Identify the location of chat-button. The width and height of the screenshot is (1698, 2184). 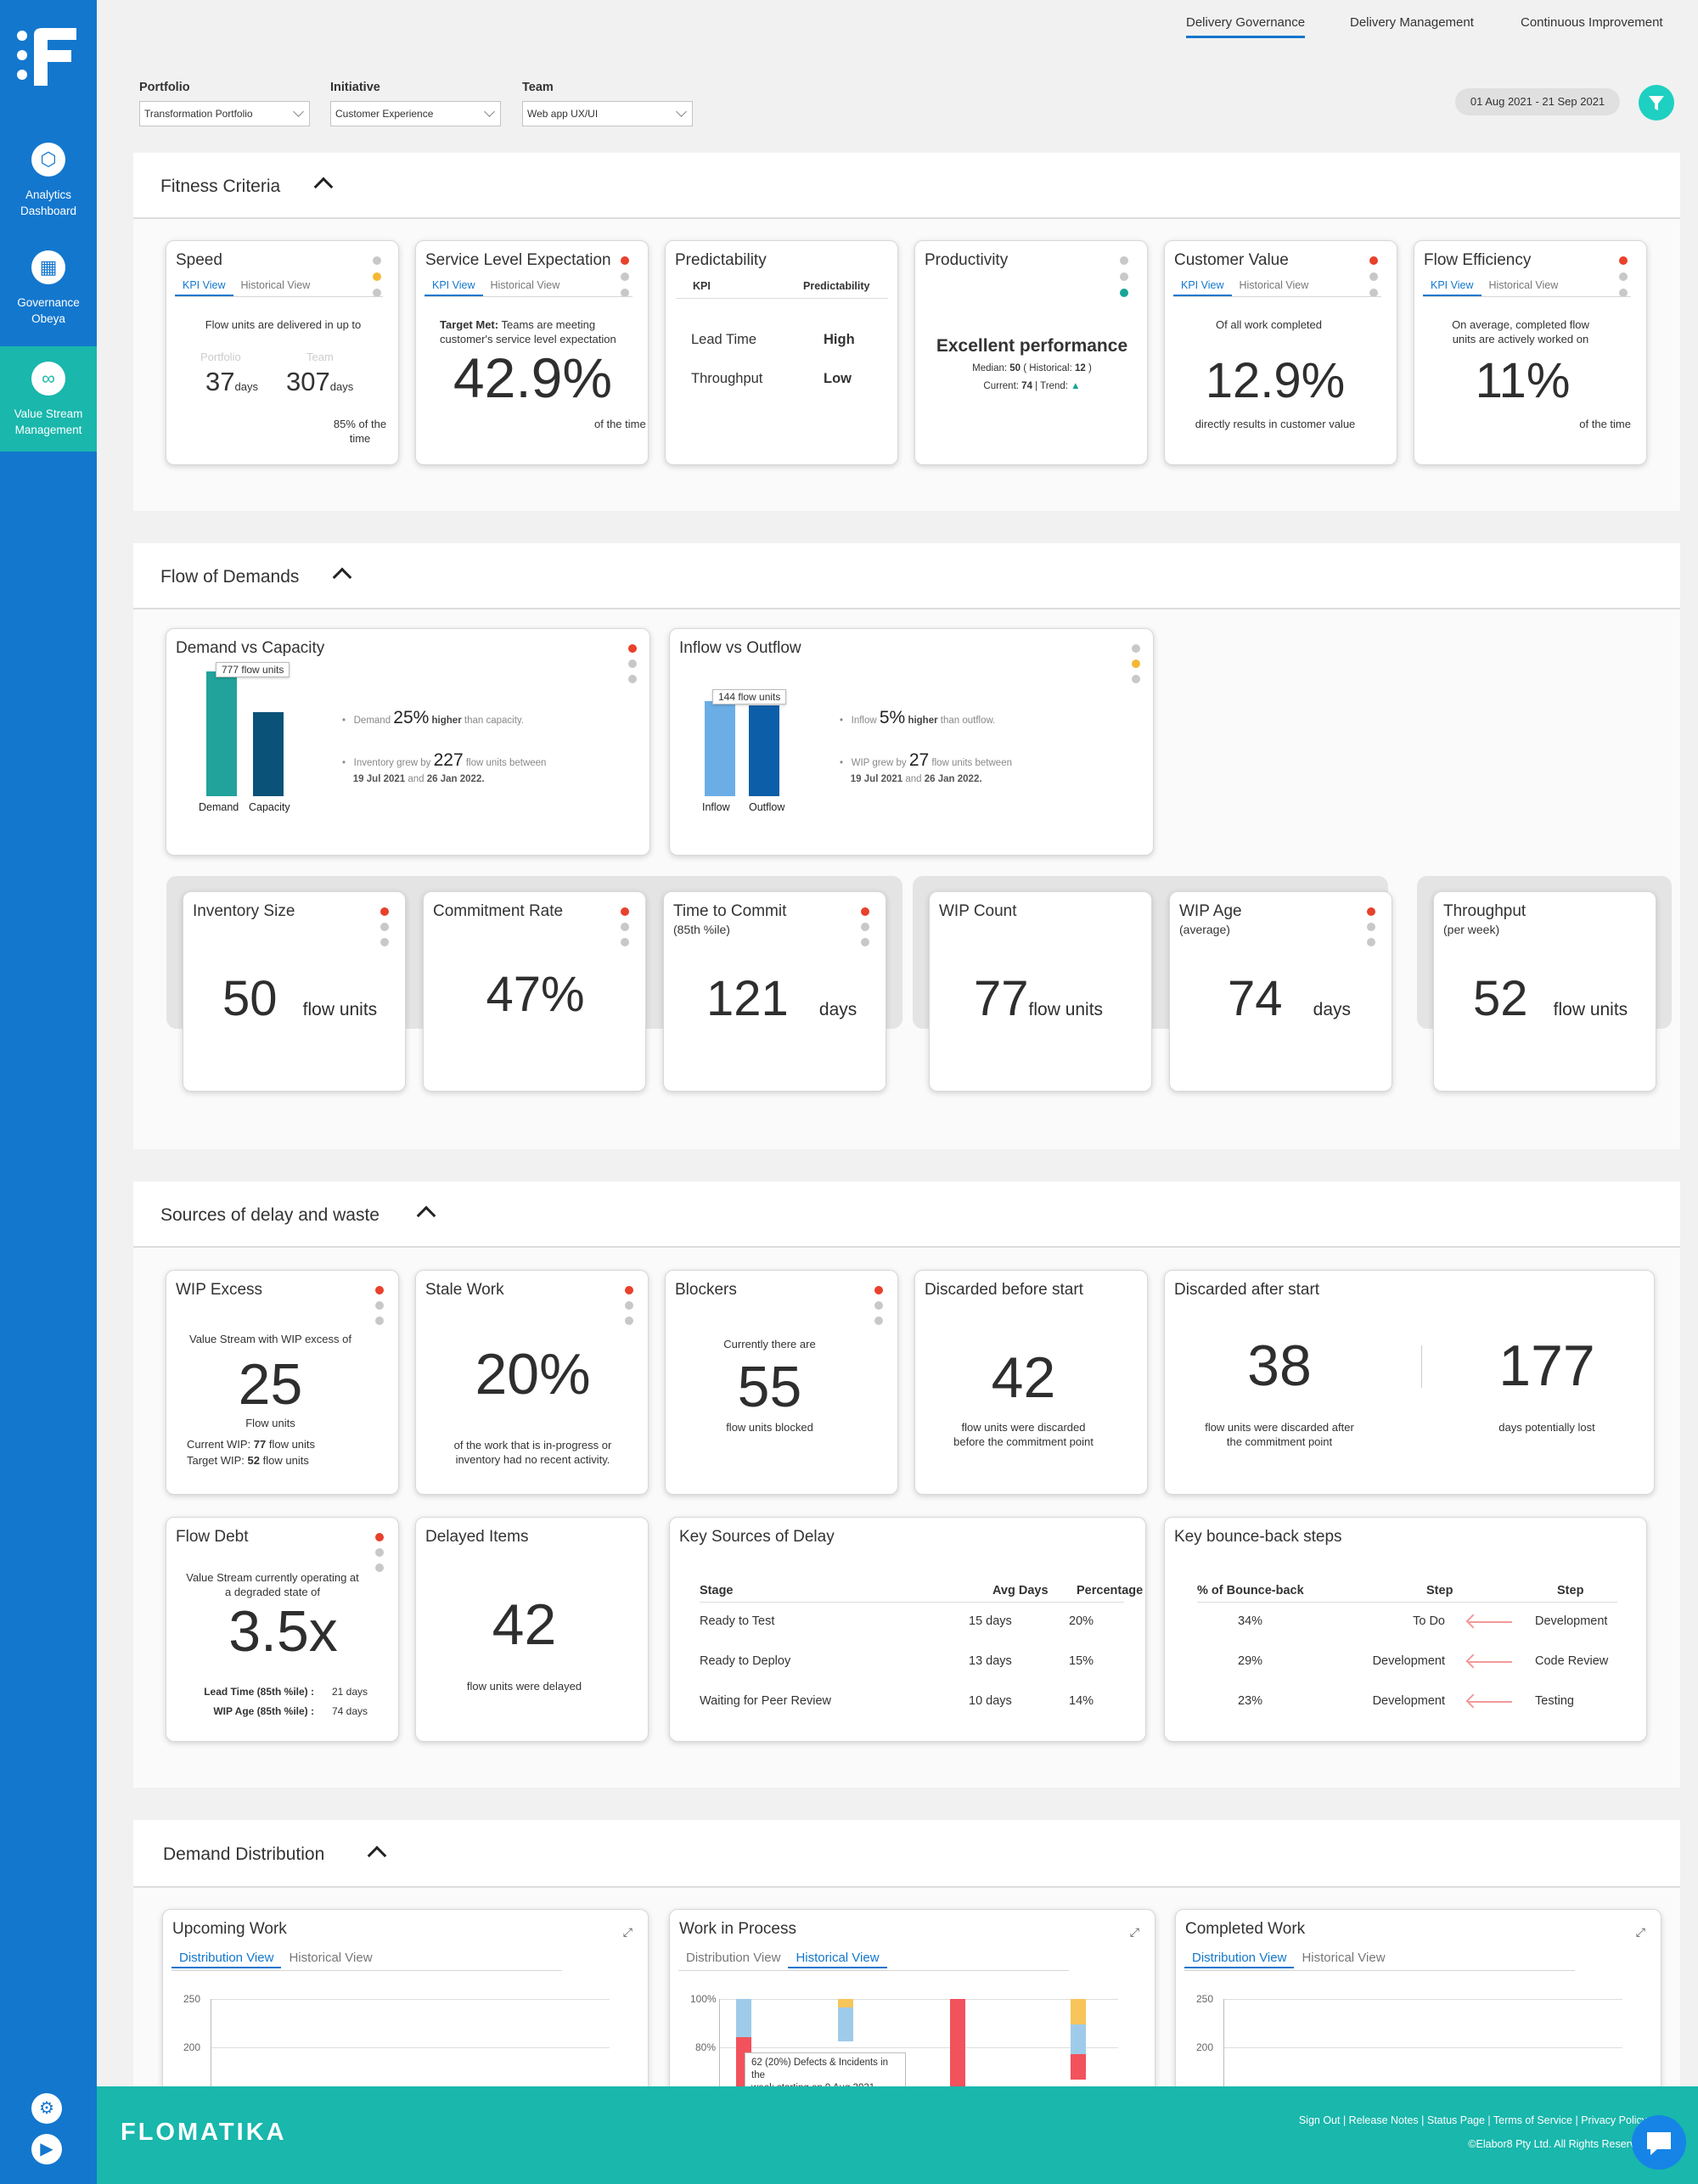
(1659, 2143).